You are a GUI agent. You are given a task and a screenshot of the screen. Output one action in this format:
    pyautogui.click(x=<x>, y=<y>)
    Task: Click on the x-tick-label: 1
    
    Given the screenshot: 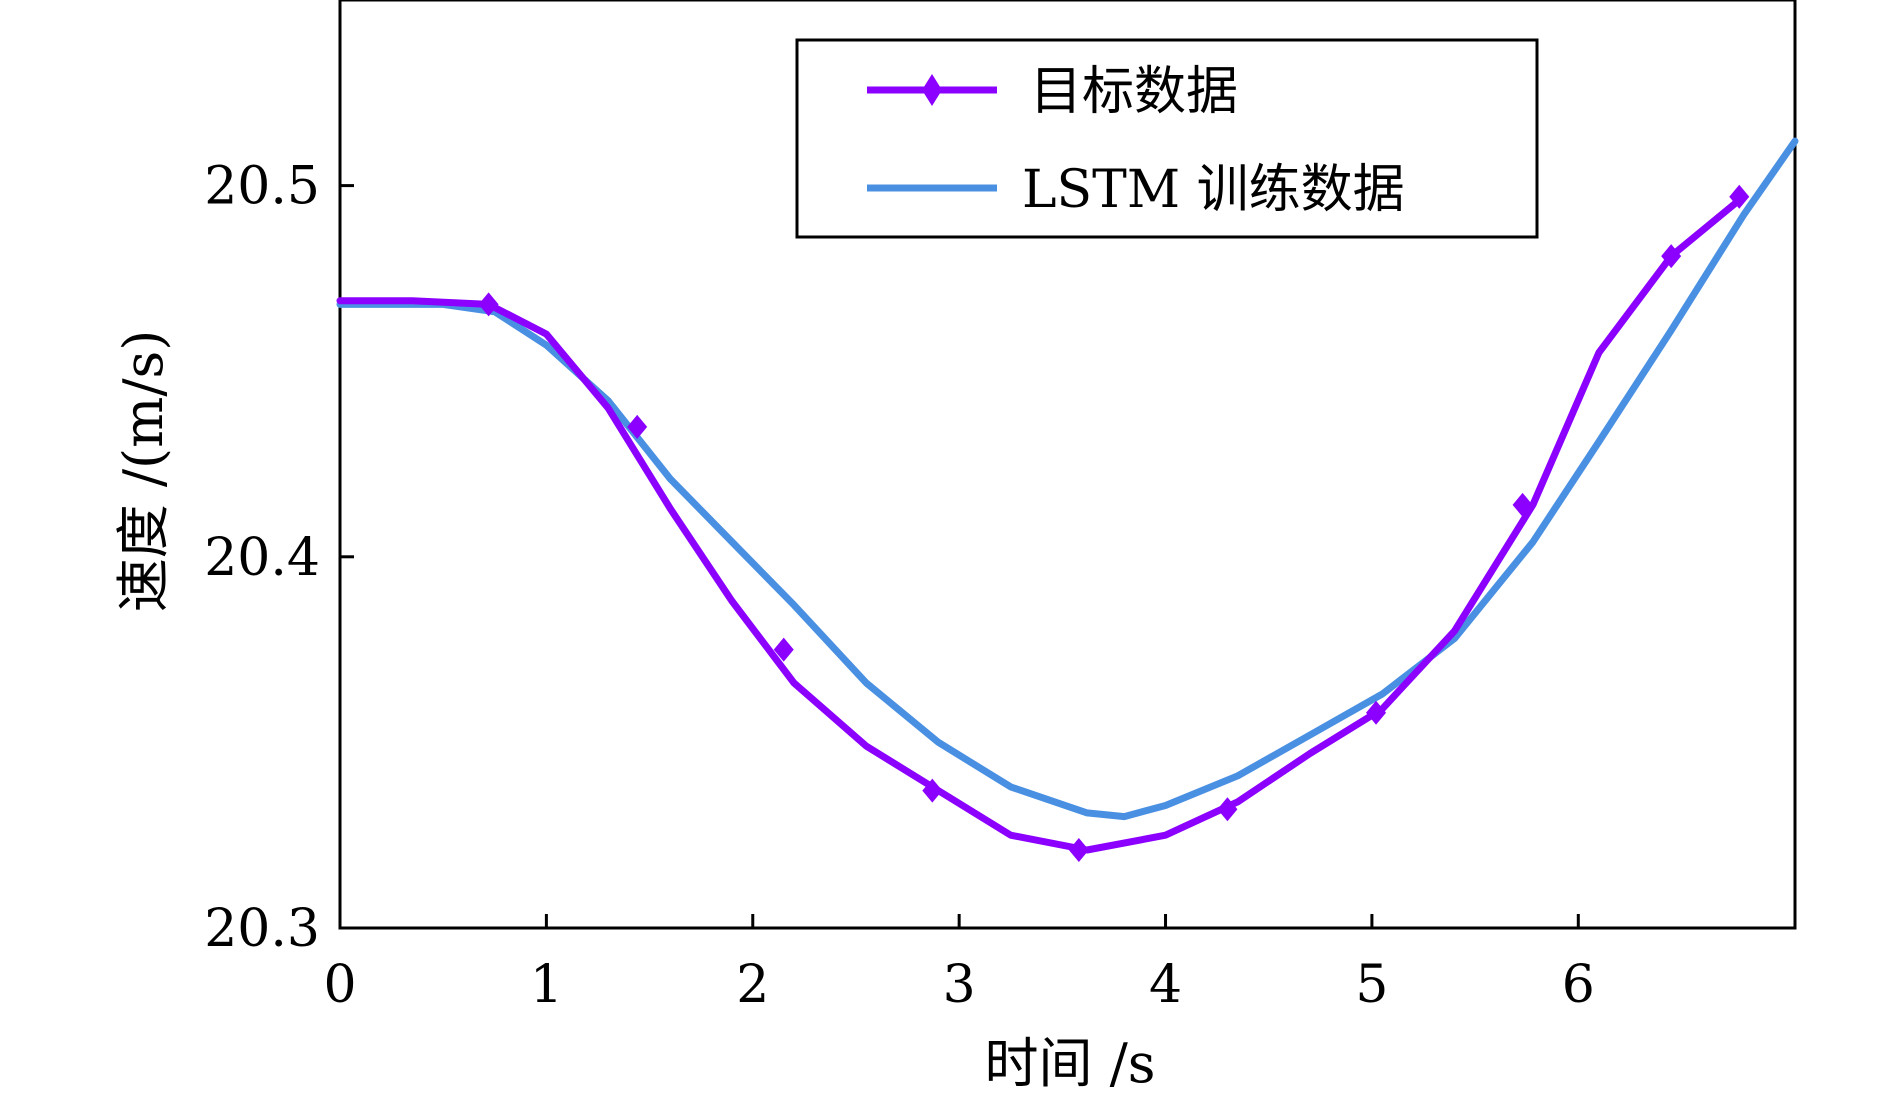 What is the action you would take?
    pyautogui.click(x=546, y=985)
    